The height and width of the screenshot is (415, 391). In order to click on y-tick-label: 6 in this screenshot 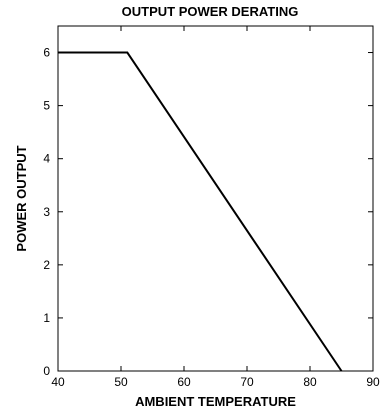, I will do `click(46, 53)`.